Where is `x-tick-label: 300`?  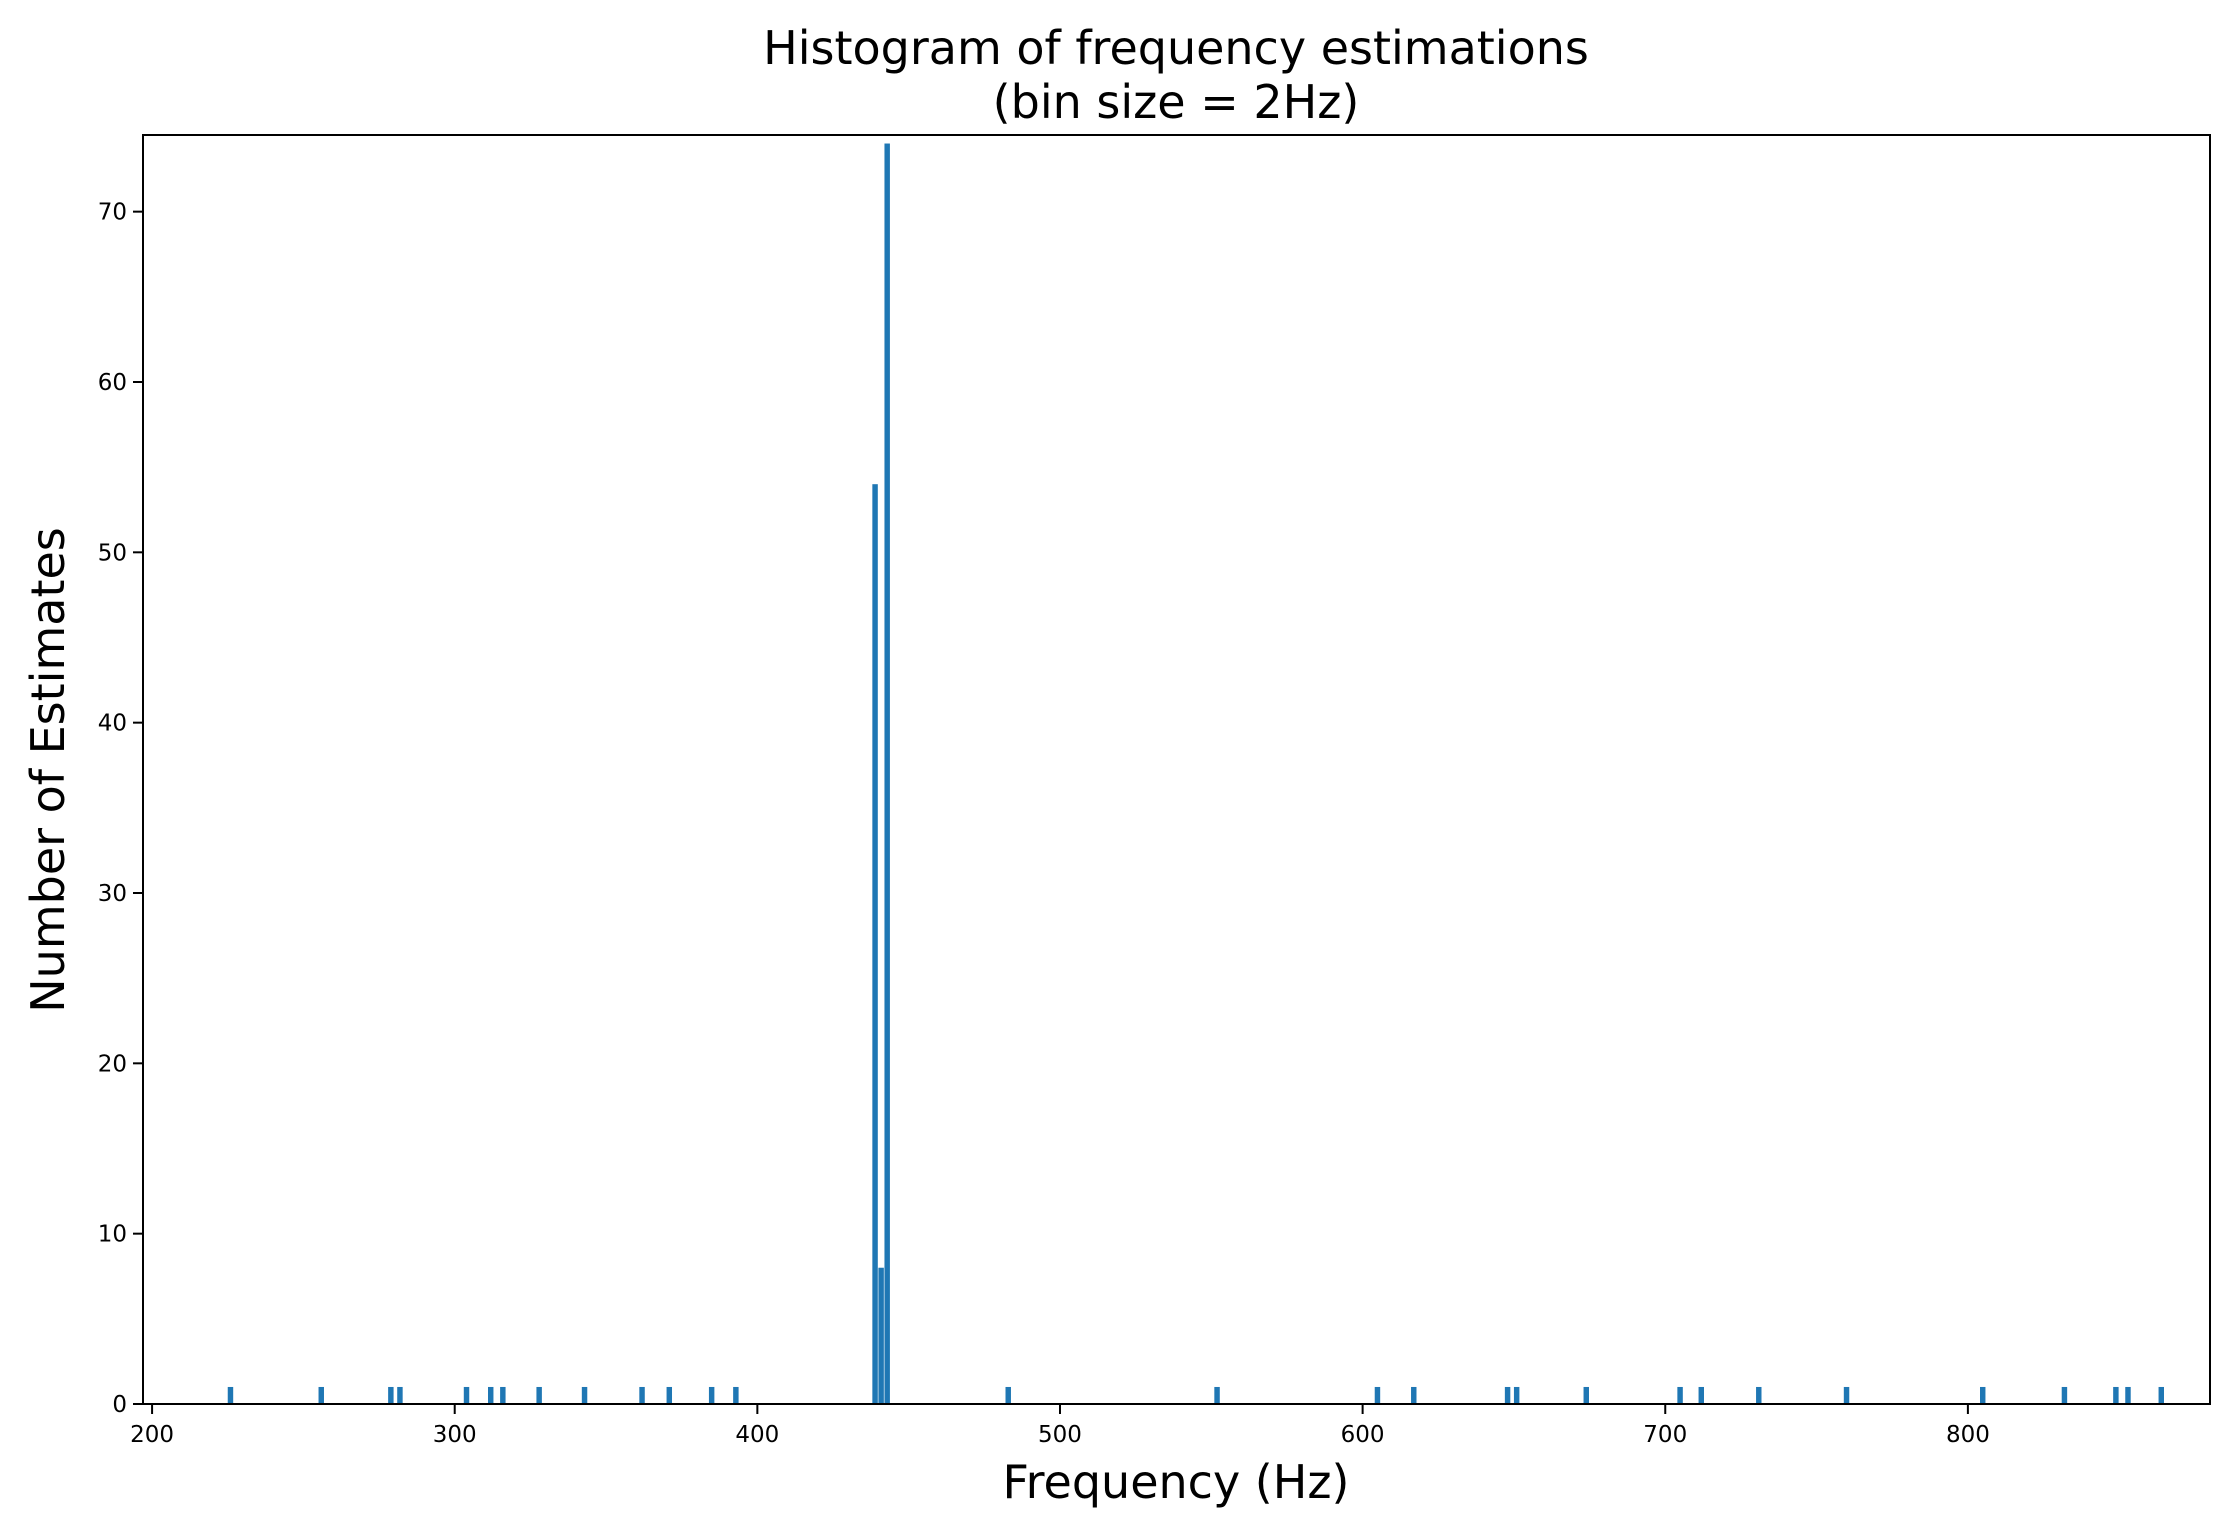 x-tick-label: 300 is located at coordinates (455, 1435).